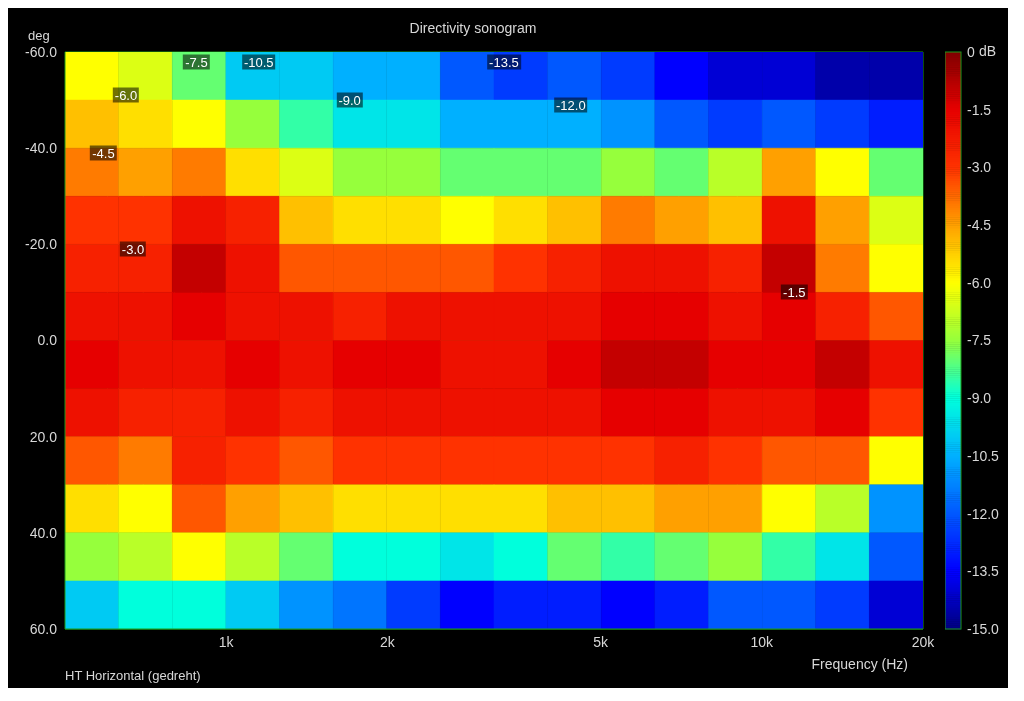  What do you see at coordinates (983, 571) in the screenshot?
I see `color-bar-label: -13.5` at bounding box center [983, 571].